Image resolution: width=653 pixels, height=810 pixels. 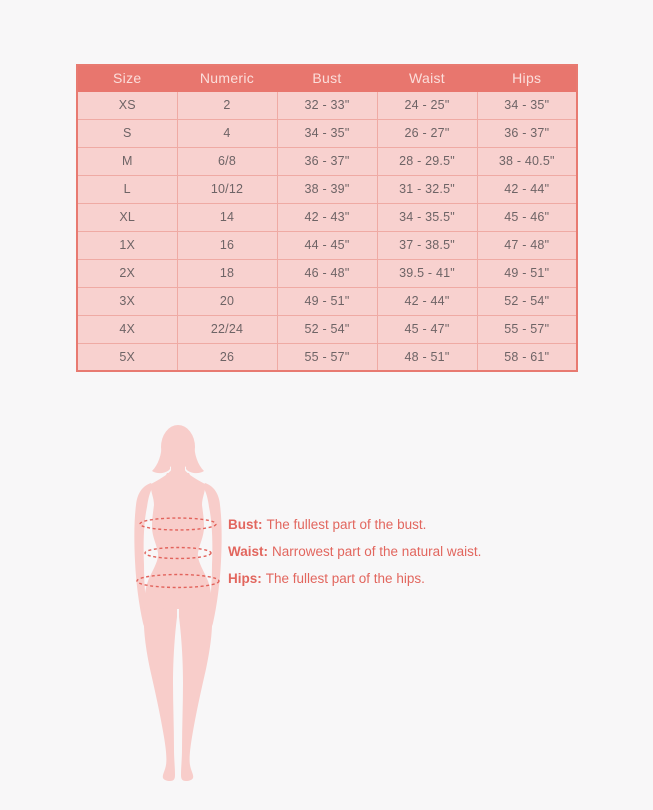 I want to click on bust-cell: 49 - 51", so click(x=327, y=301).